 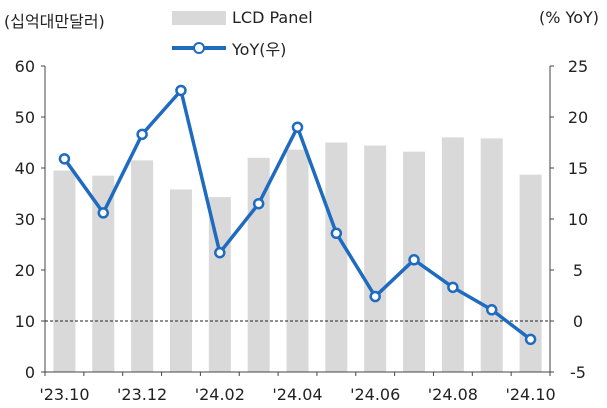 What do you see at coordinates (272, 17) in the screenshot?
I see `legend-label-lcd-panel: LCD Panel` at bounding box center [272, 17].